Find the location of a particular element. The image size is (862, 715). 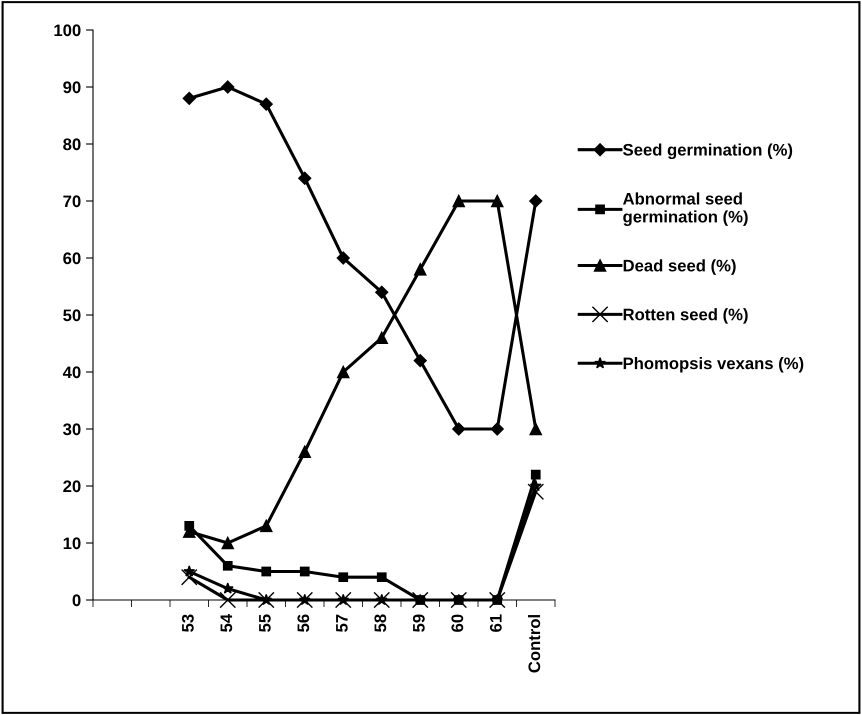

y-tick-label: 90 is located at coordinates (72, 87).